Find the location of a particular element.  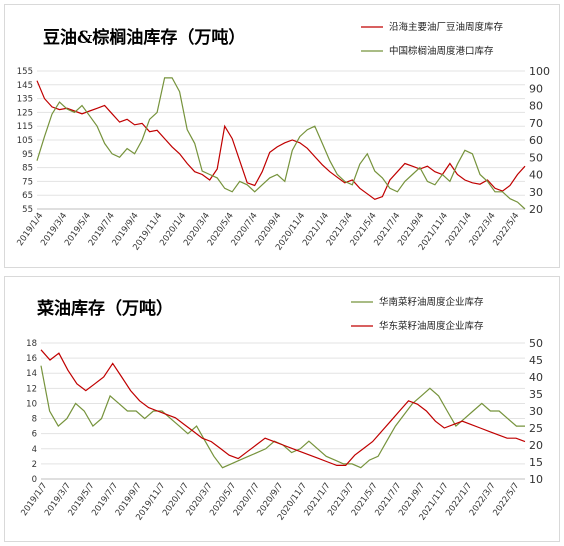

y-right-tick-label: 25 is located at coordinates (536, 428).